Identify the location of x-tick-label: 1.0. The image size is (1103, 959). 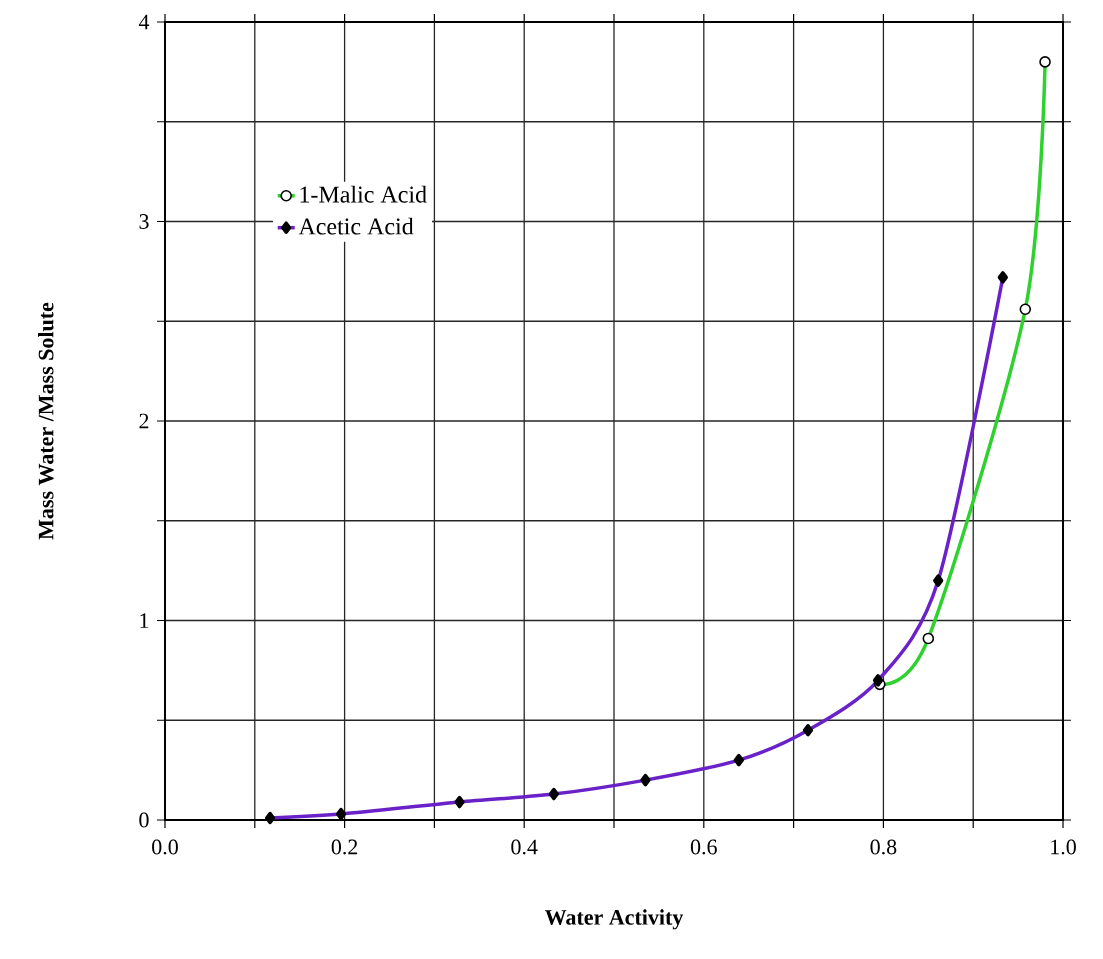
(1063, 847).